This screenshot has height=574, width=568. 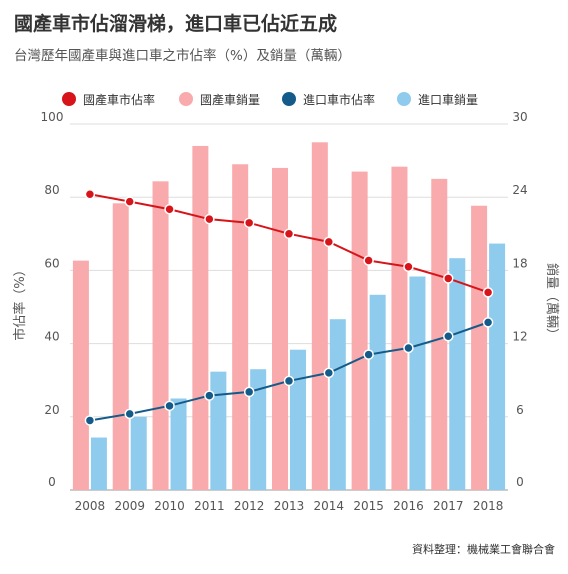 I want to click on source-note: 資料整理：機械業工會聯合會, so click(x=483, y=549).